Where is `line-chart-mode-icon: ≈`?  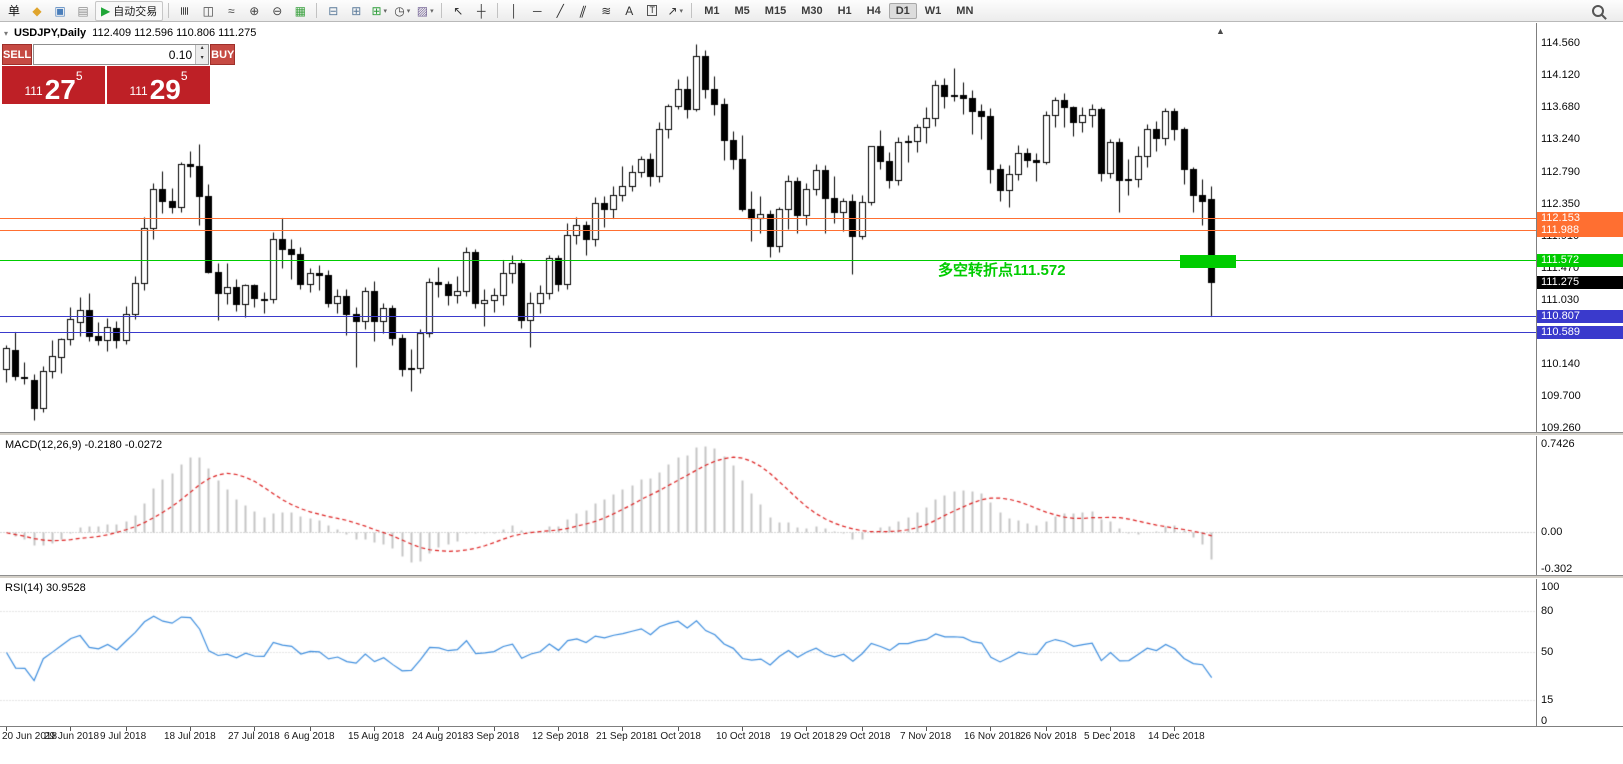
line-chart-mode-icon: ≈ is located at coordinates (231, 11).